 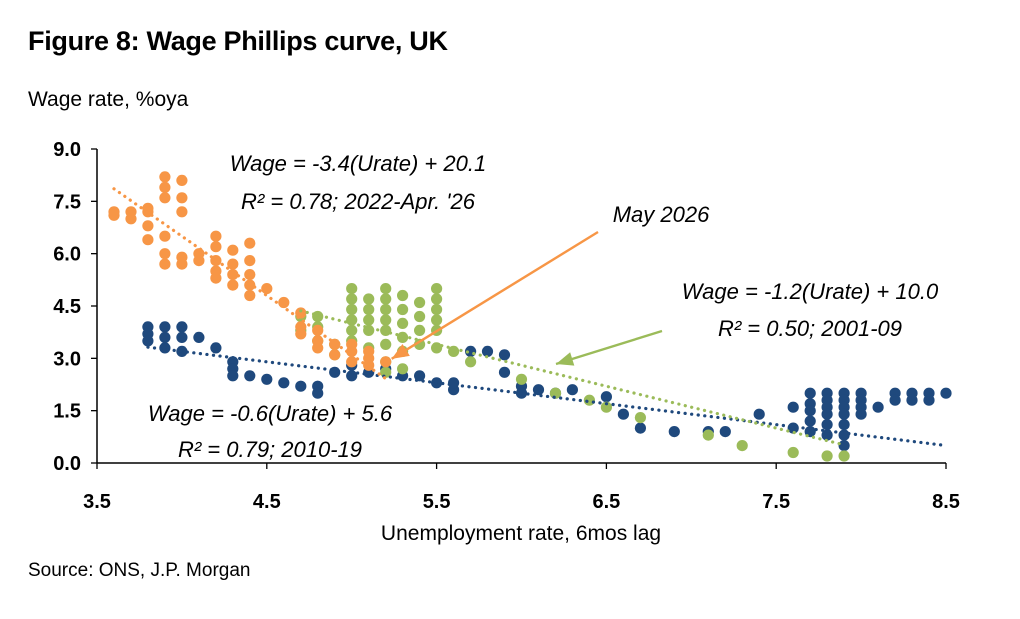 I want to click on chart-title: Figure 8: Wage Phillips curve, UK, so click(x=238, y=41).